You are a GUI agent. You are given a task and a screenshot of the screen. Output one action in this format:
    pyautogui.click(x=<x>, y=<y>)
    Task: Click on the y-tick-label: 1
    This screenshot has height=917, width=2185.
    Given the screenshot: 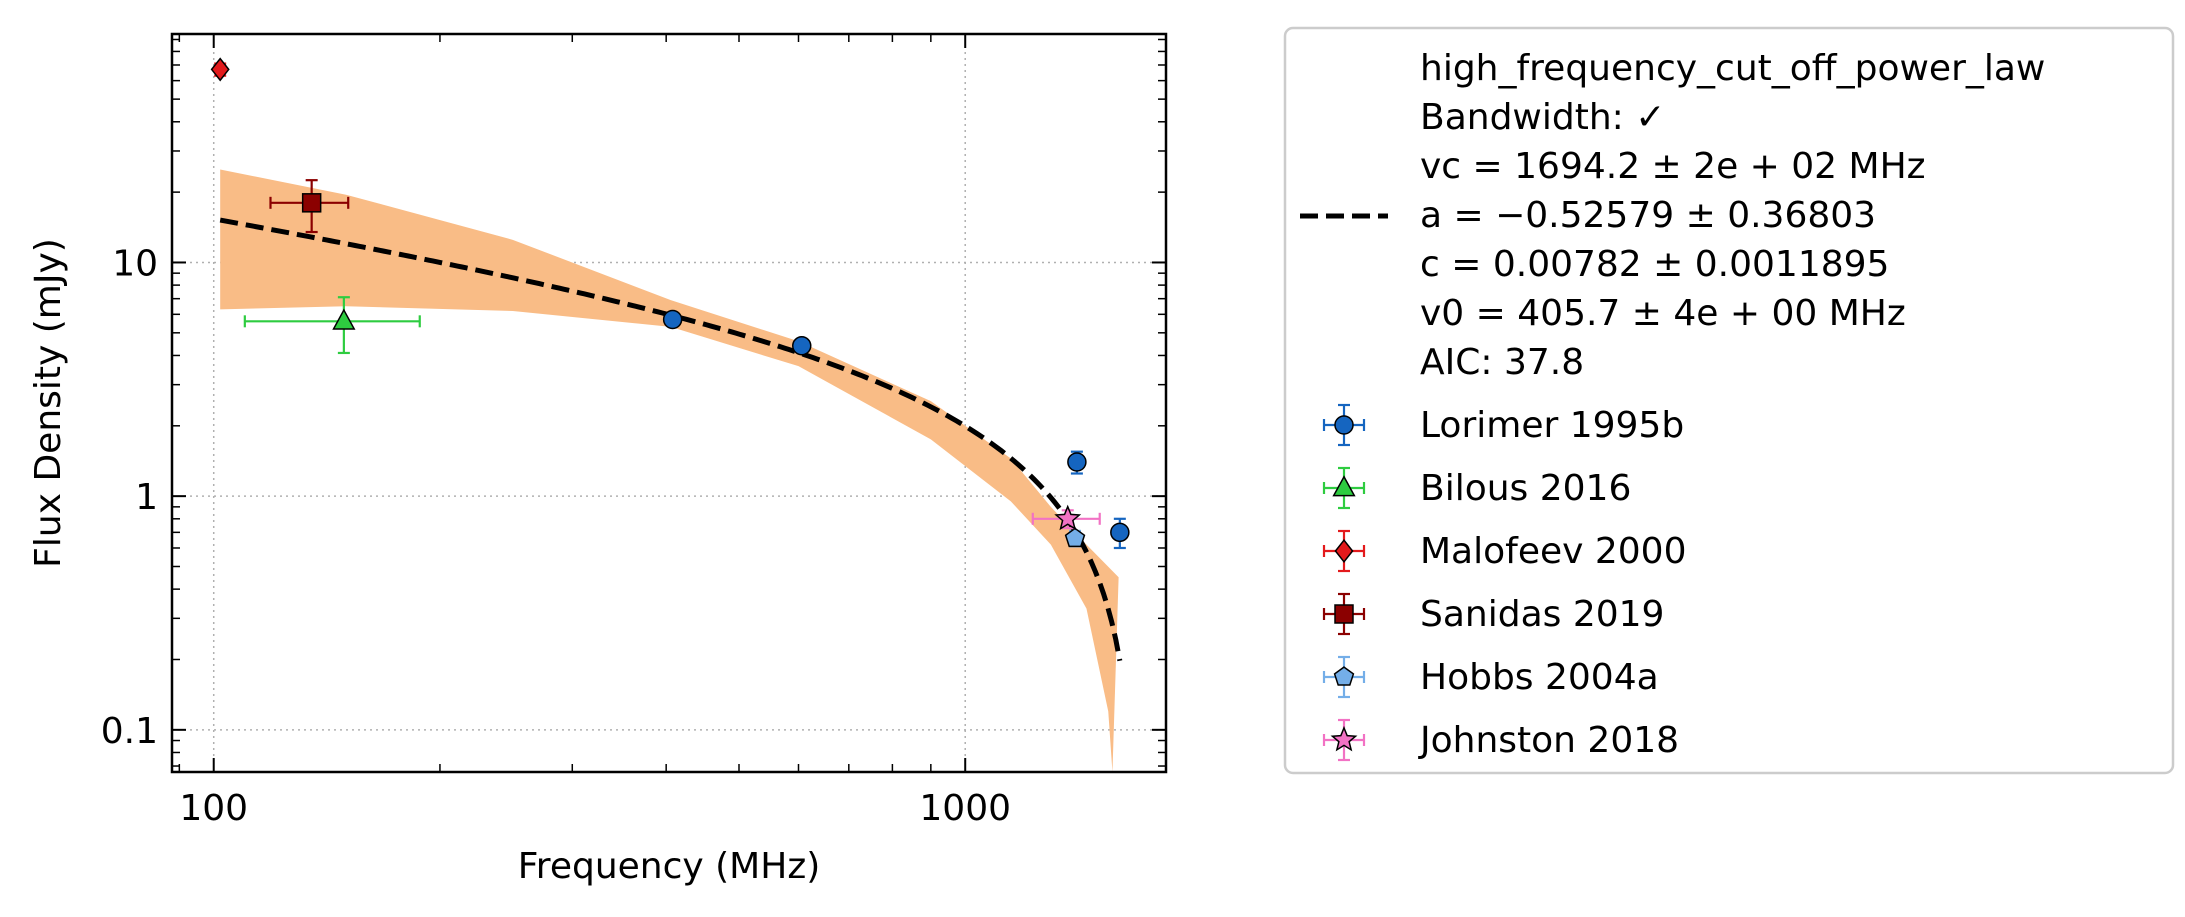 What is the action you would take?
    pyautogui.click(x=146, y=497)
    